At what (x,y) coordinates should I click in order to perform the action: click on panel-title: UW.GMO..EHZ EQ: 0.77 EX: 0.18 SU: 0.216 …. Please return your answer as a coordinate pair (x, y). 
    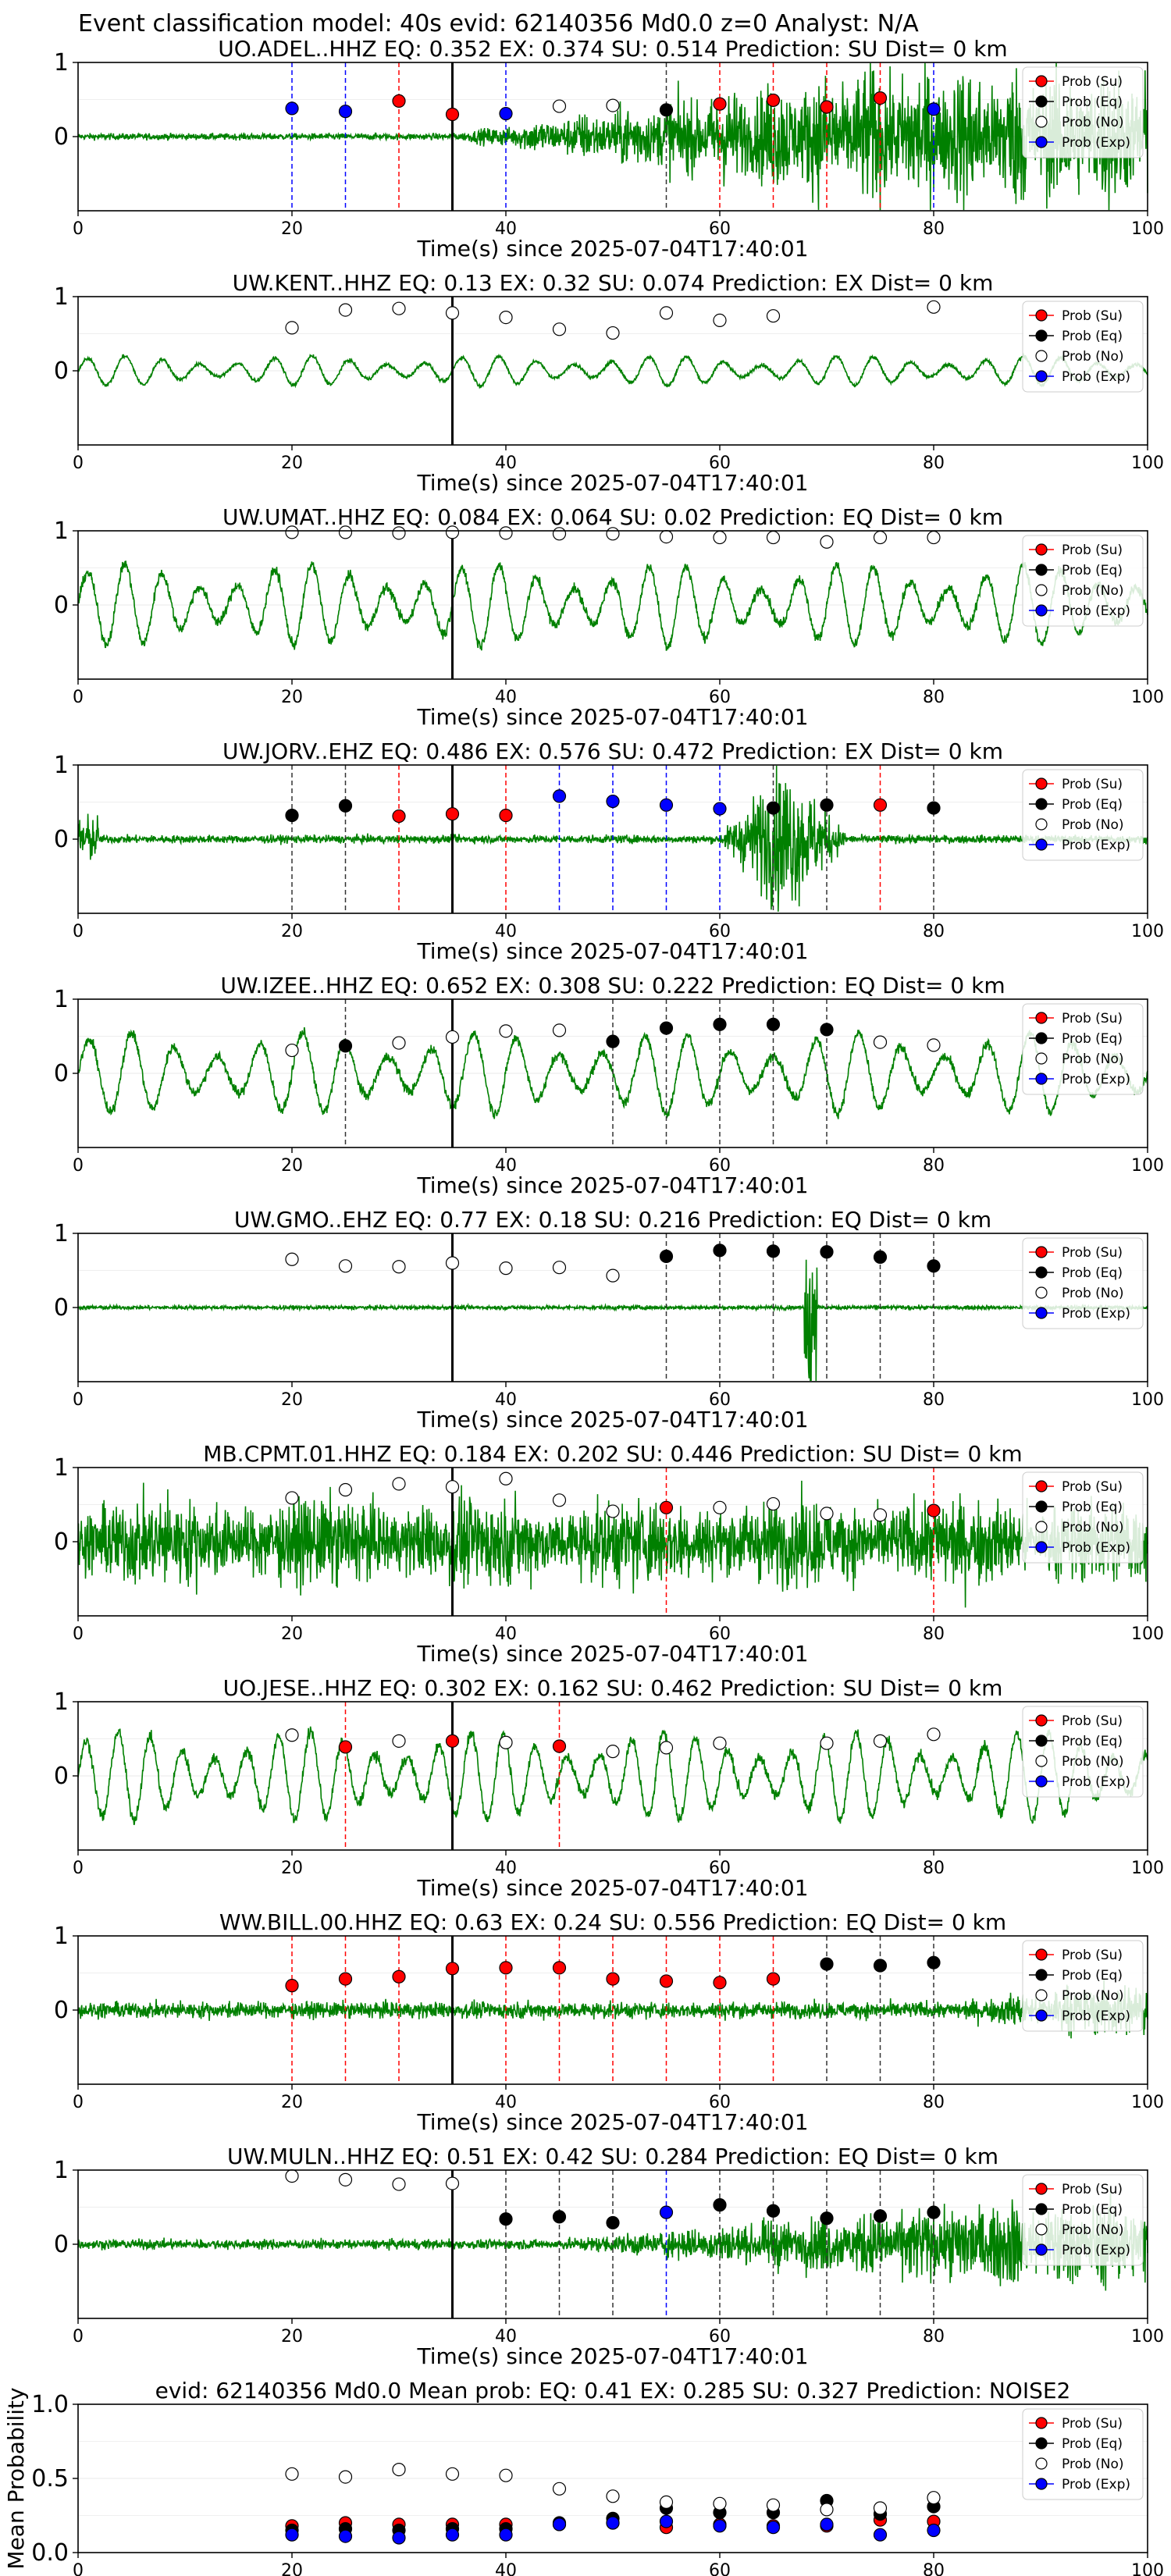
    Looking at the image, I should click on (612, 1220).